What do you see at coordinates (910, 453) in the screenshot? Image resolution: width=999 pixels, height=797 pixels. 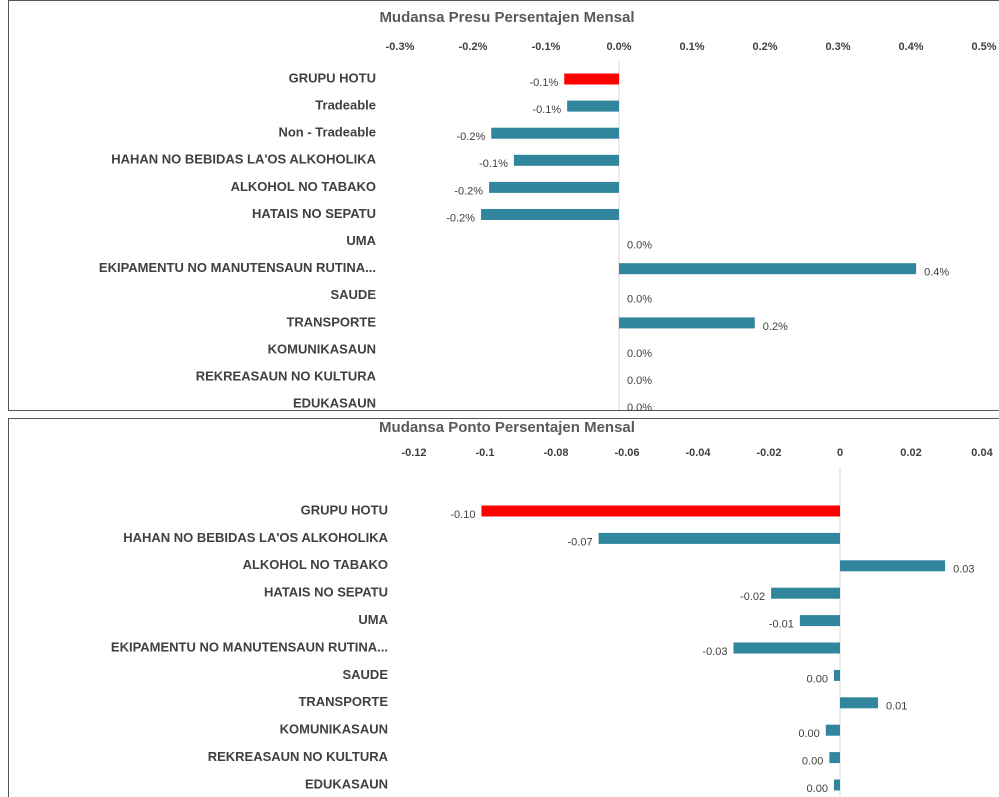 I see `x-tick-label: 0.02` at bounding box center [910, 453].